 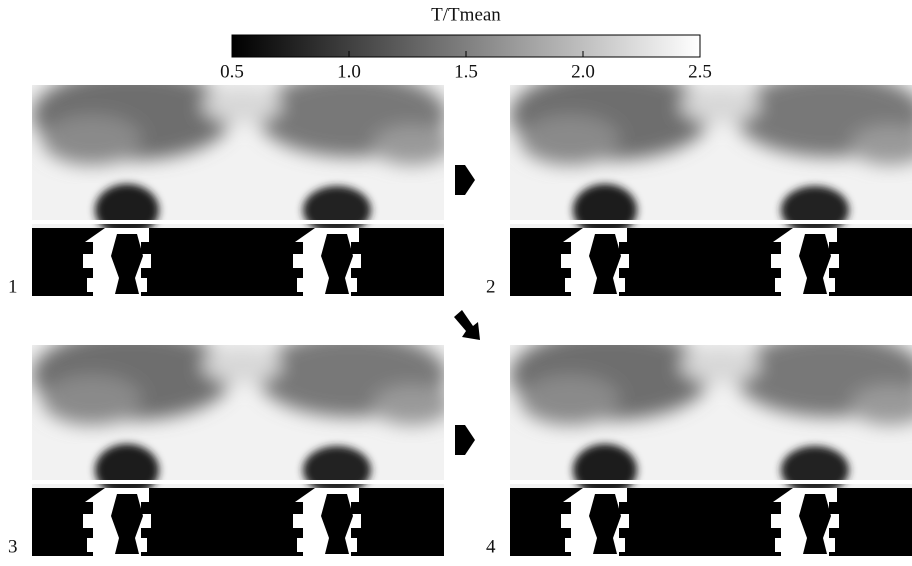 What do you see at coordinates (466, 14) in the screenshot?
I see `colorbar-title: T/Tmean` at bounding box center [466, 14].